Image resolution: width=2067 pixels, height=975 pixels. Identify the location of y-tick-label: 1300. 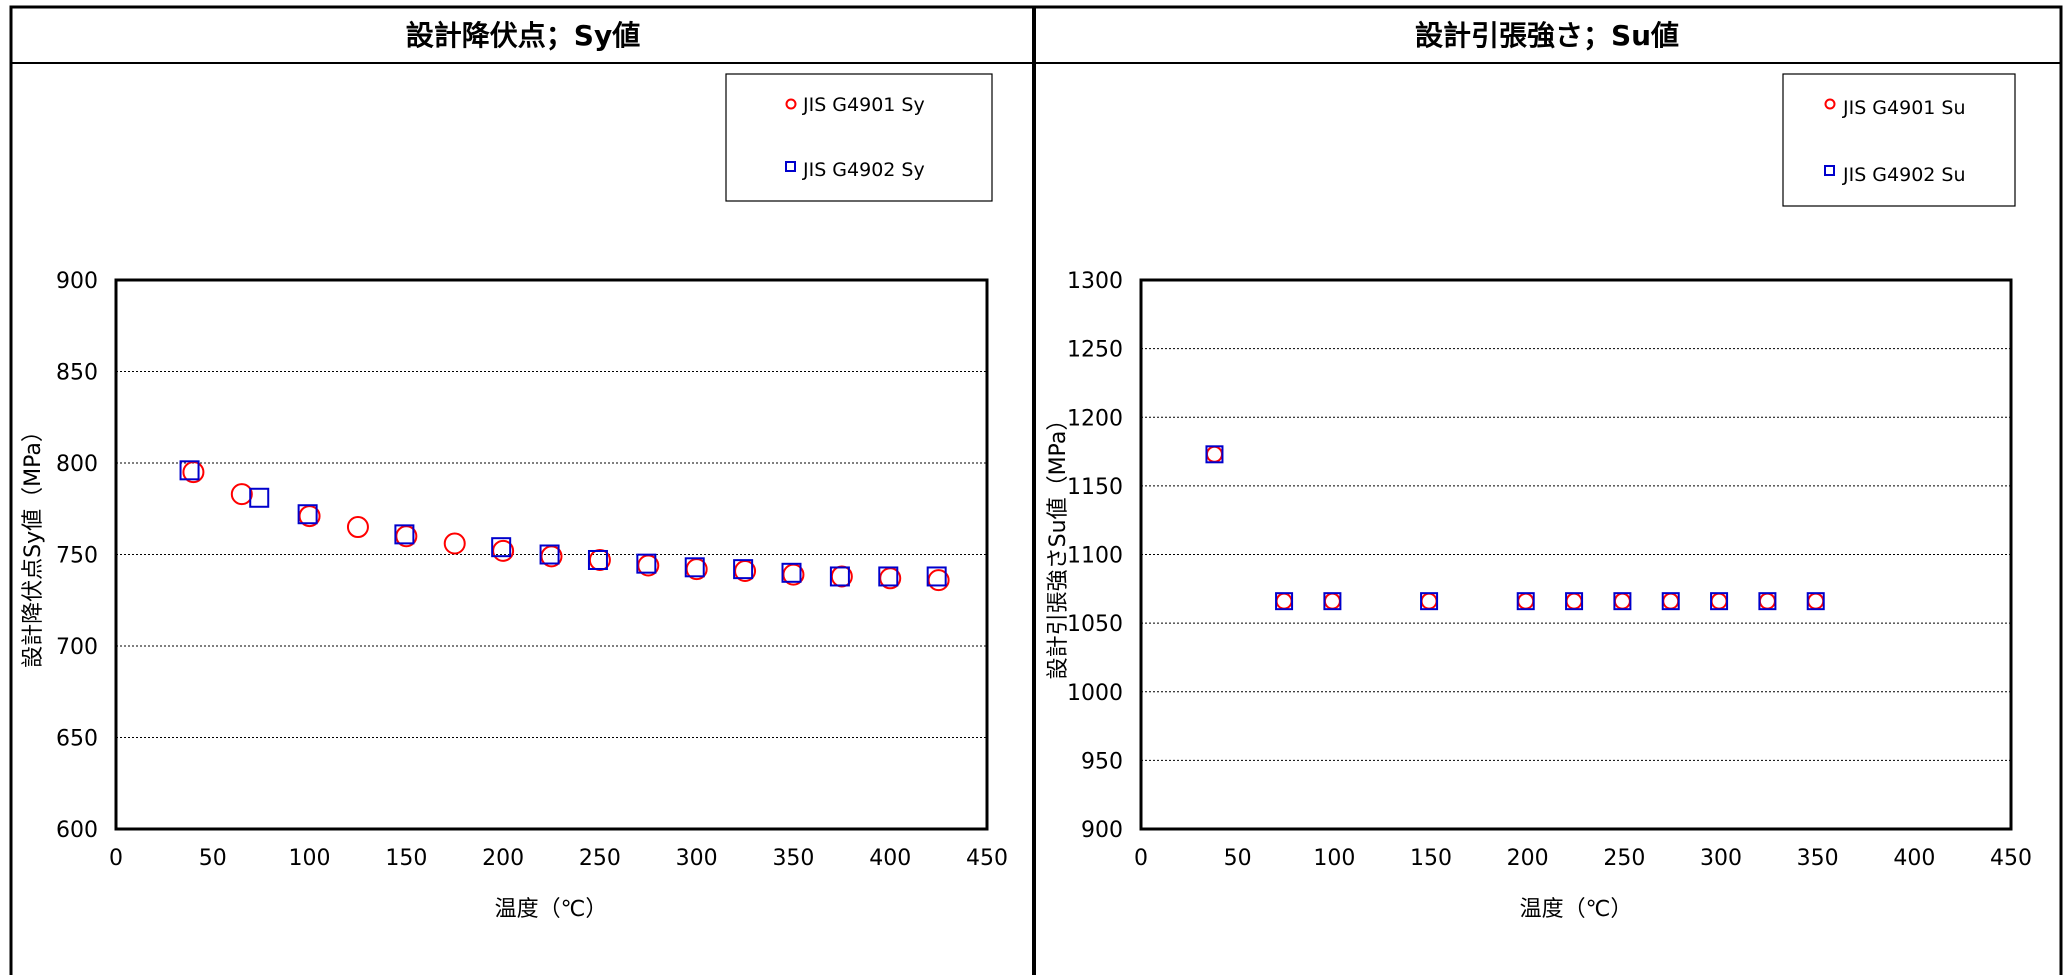
(1095, 281).